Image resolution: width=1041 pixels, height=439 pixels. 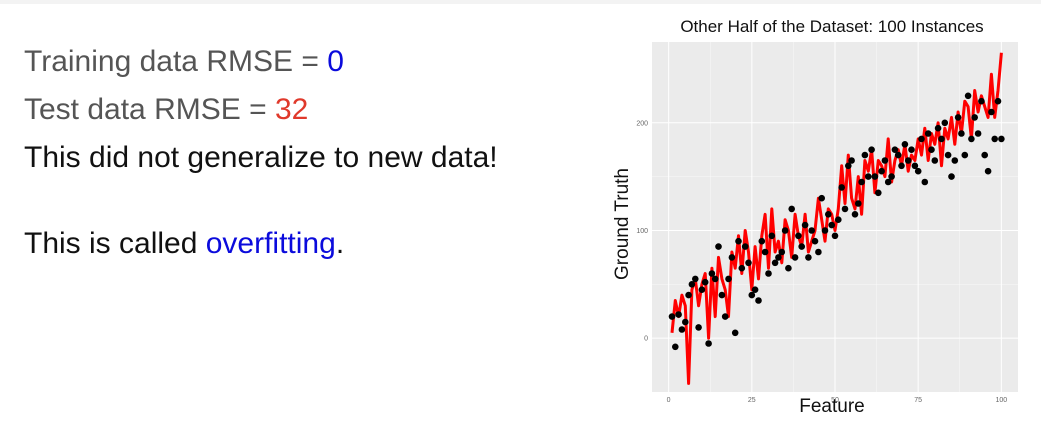 I want to click on training-rmse-line: Training data RMSE = 0, so click(x=261, y=62).